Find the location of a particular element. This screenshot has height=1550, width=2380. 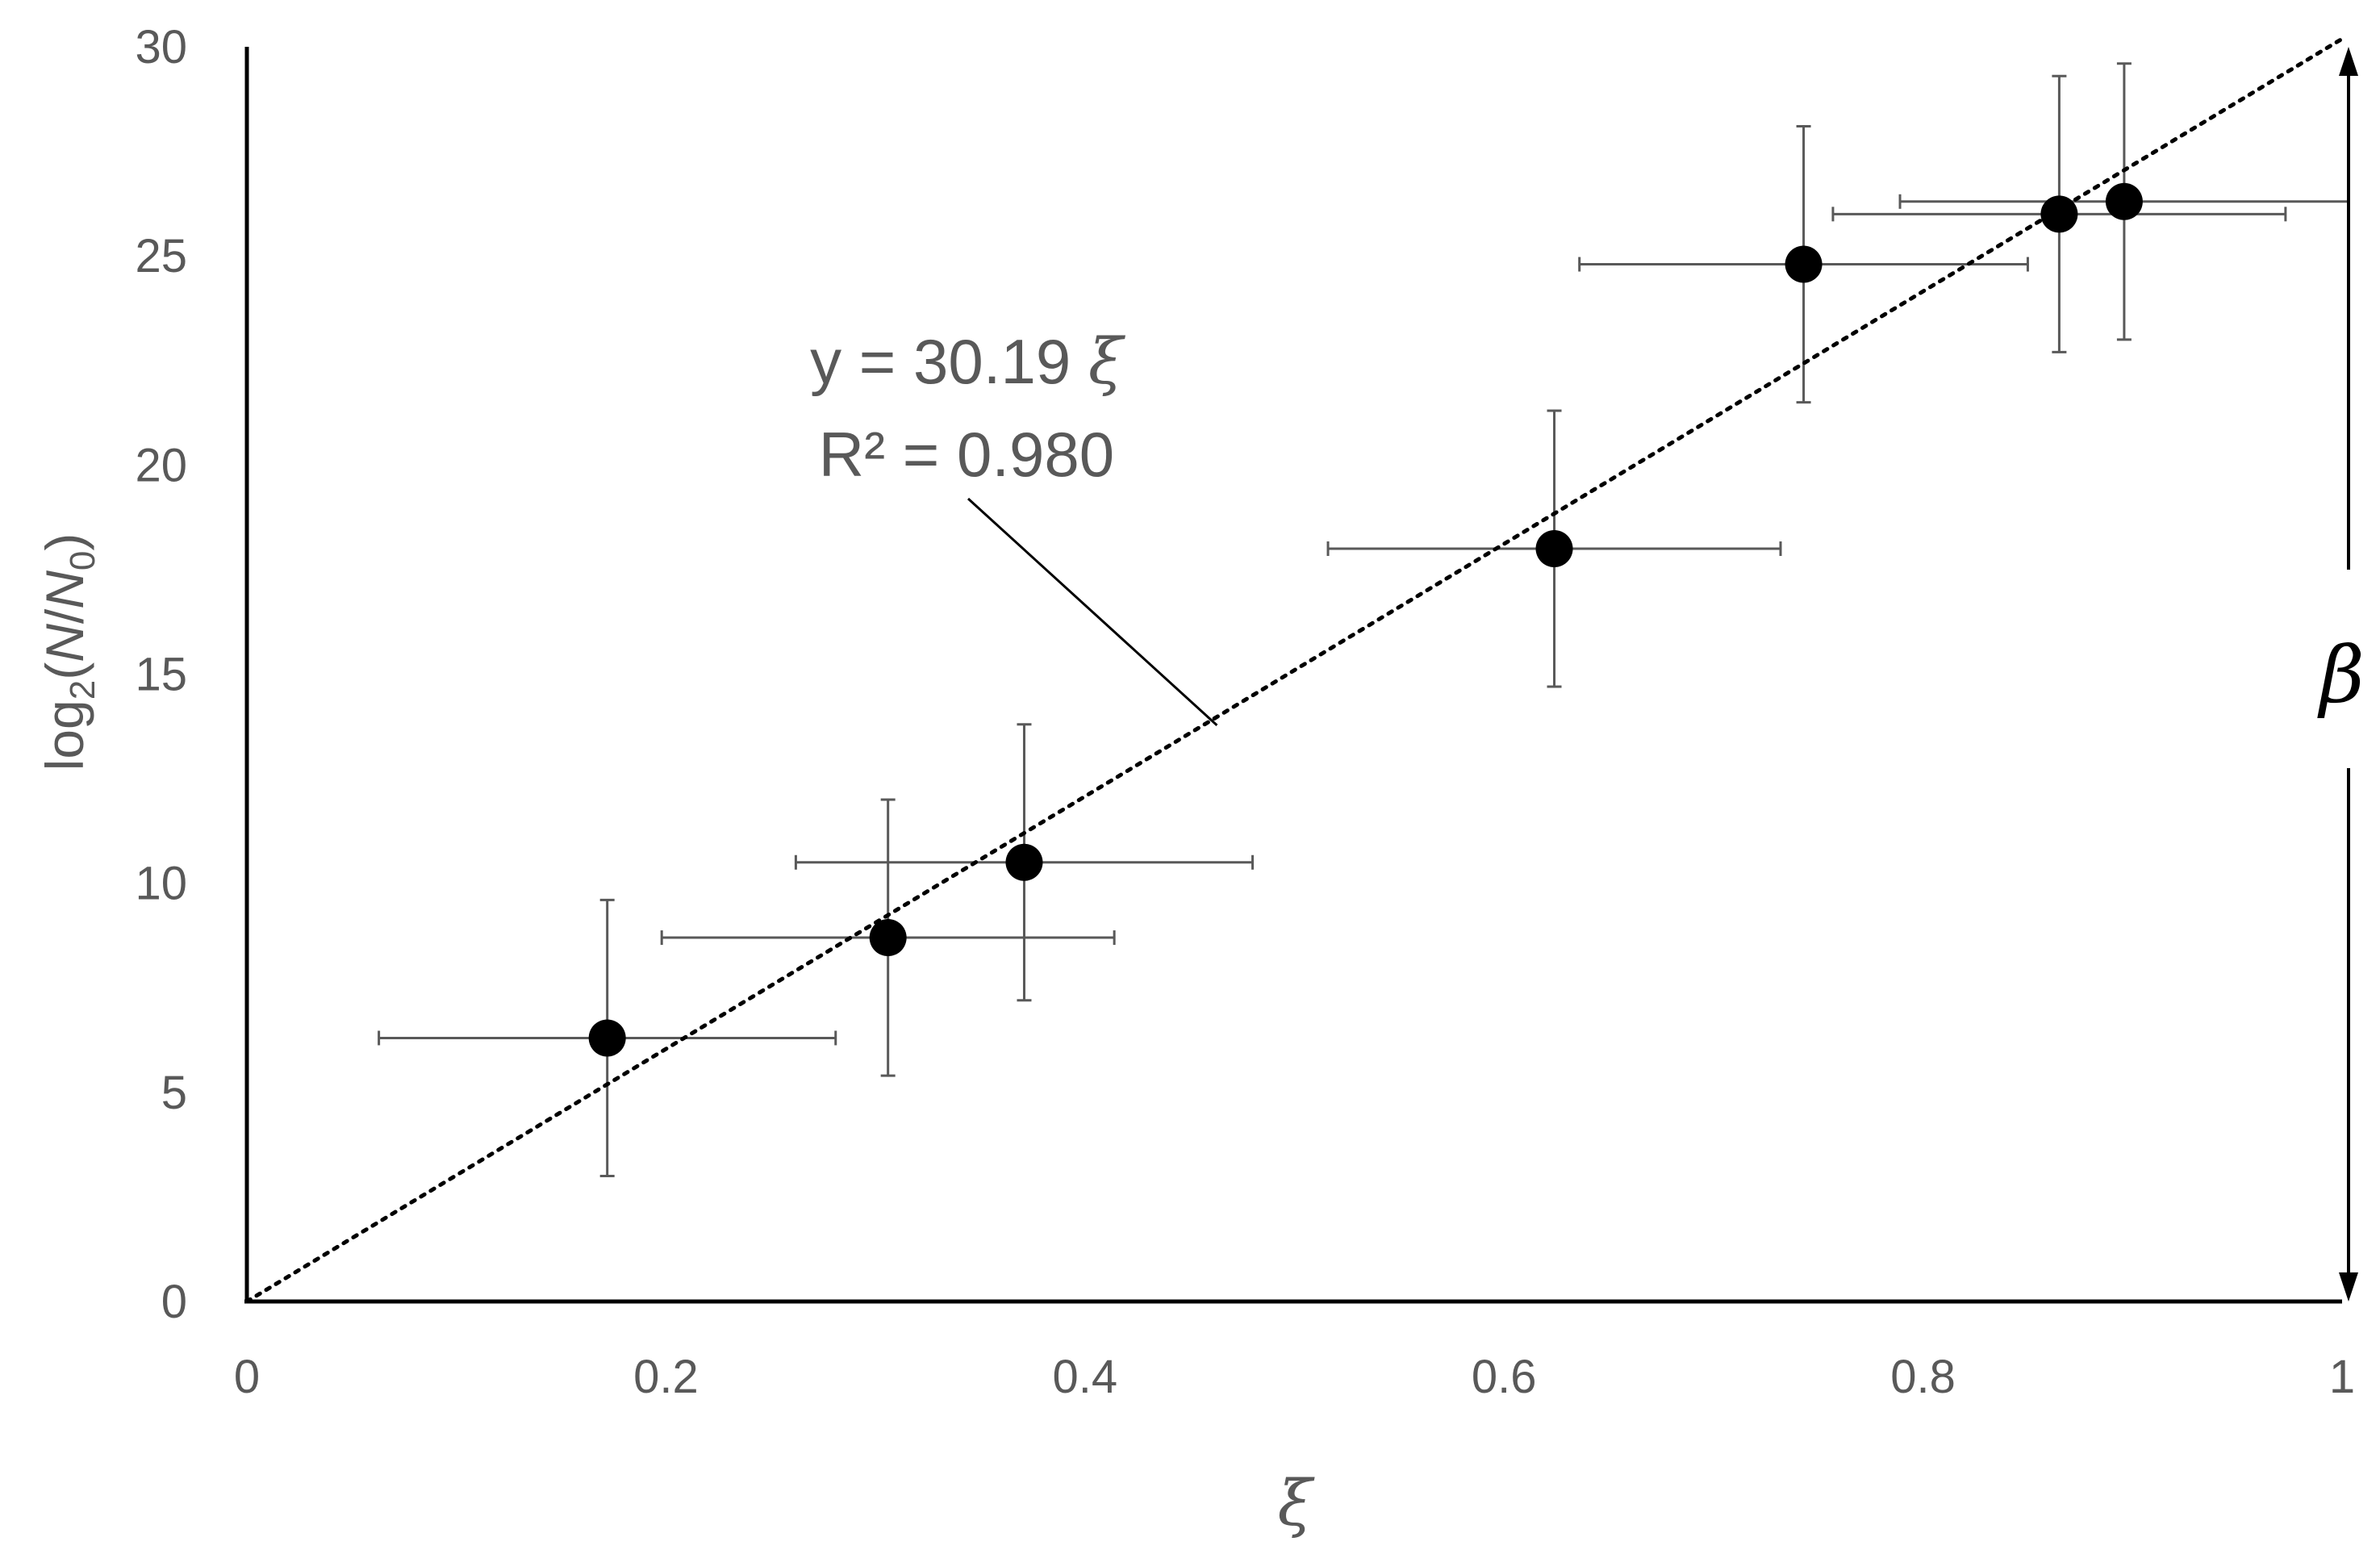

fit-equation-text: y = 30.19 is located at coordinates (949, 361).